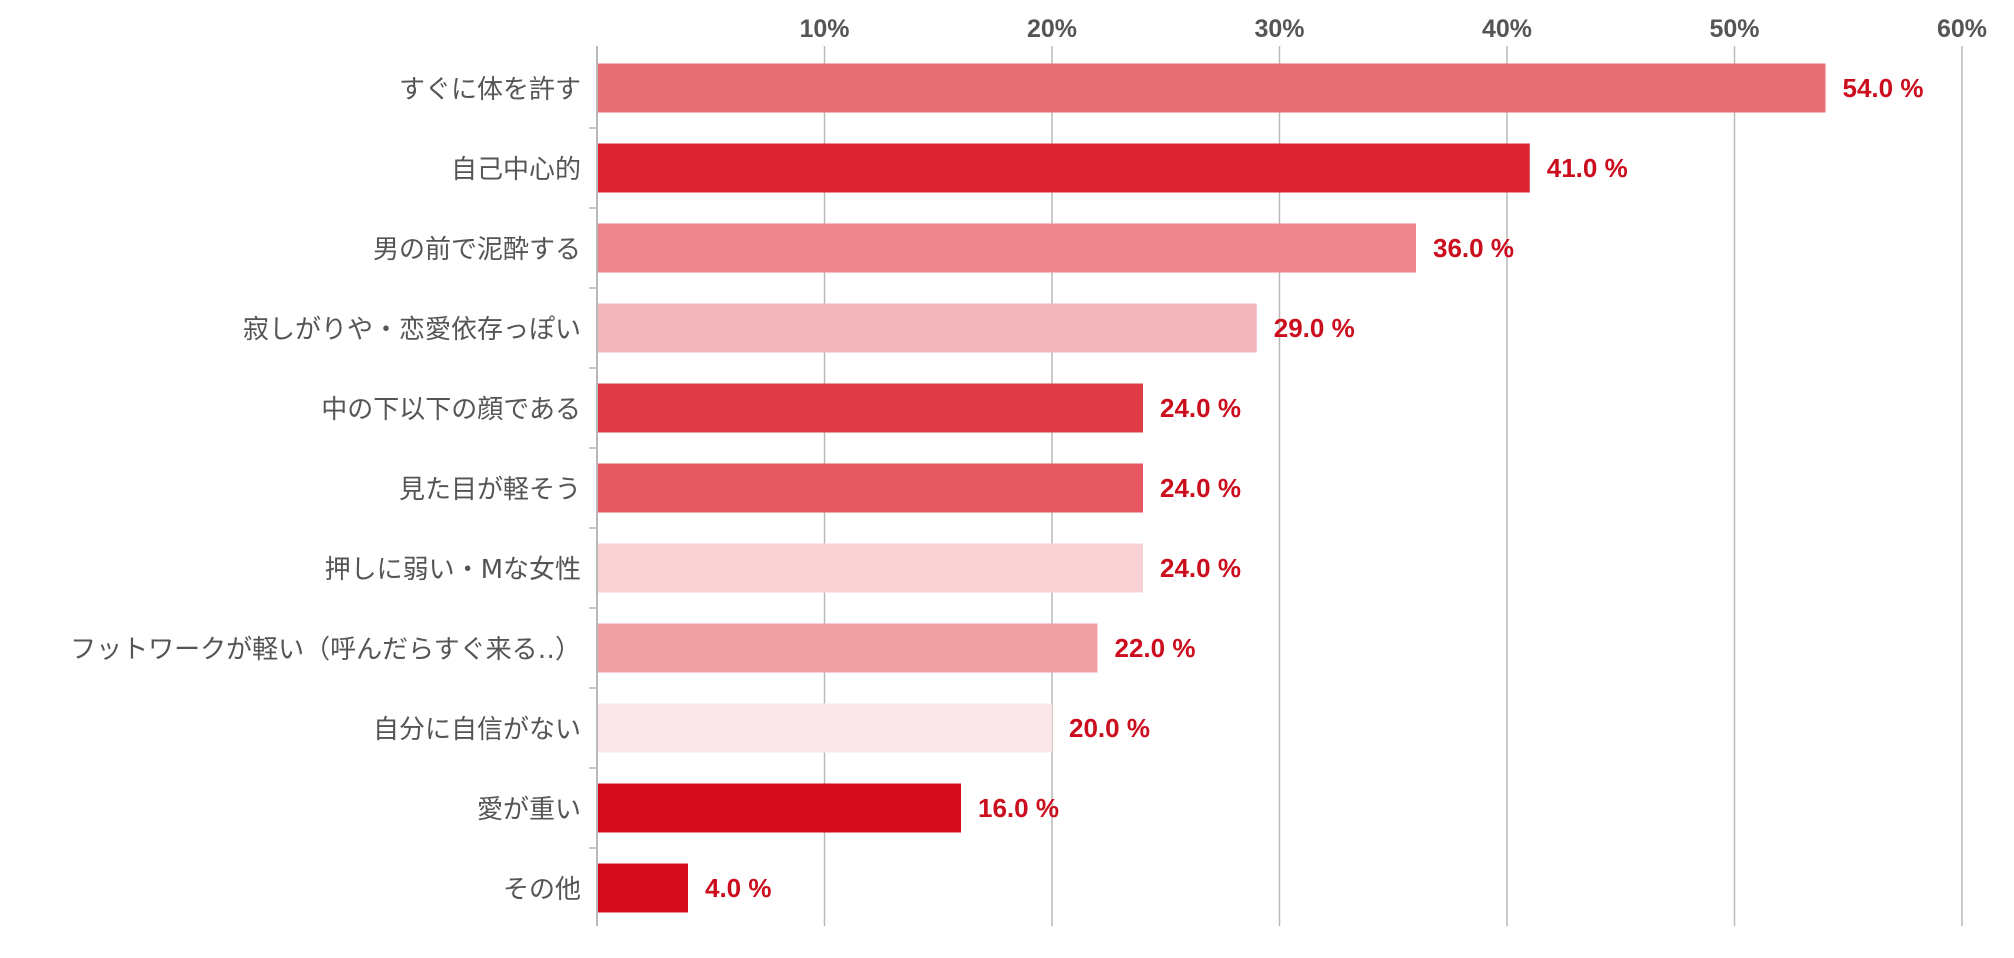 This screenshot has height=958, width=2014. Describe the element at coordinates (1109, 728) in the screenshot. I see `value-label: 20.0 %` at that location.